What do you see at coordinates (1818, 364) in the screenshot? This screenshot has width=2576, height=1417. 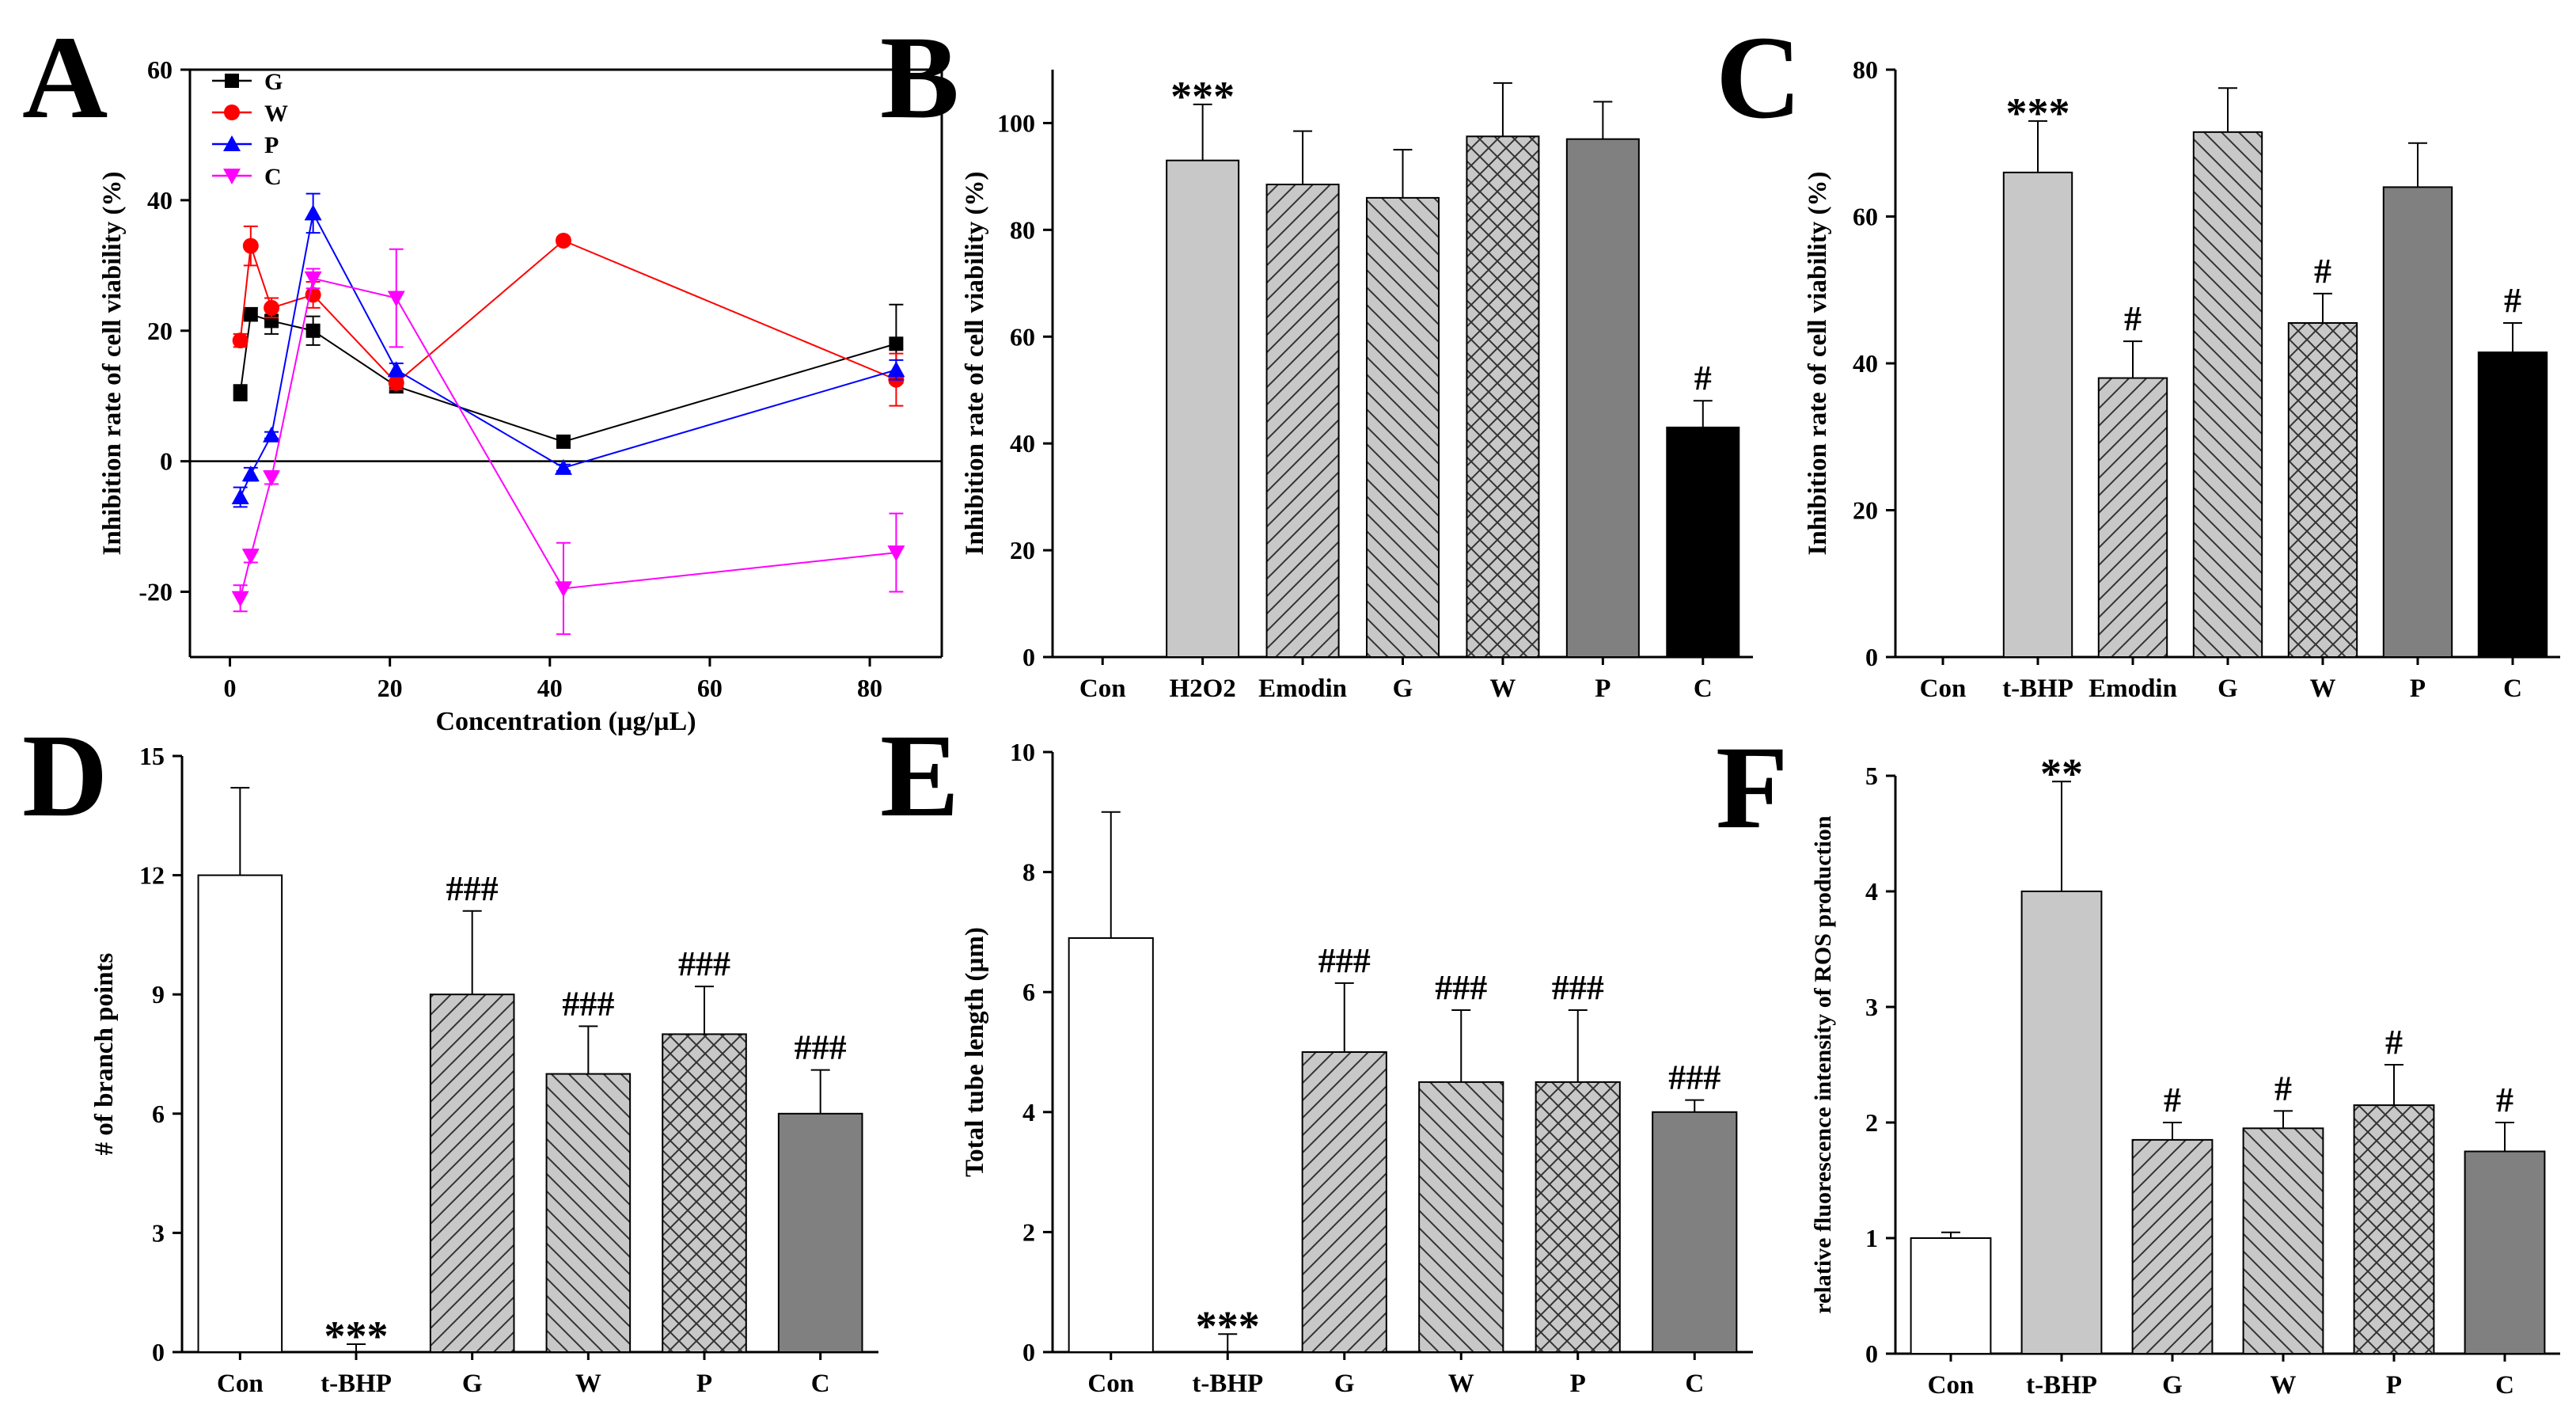 I see `y-axis-label: Inhibition rate of cell viability (%)` at bounding box center [1818, 364].